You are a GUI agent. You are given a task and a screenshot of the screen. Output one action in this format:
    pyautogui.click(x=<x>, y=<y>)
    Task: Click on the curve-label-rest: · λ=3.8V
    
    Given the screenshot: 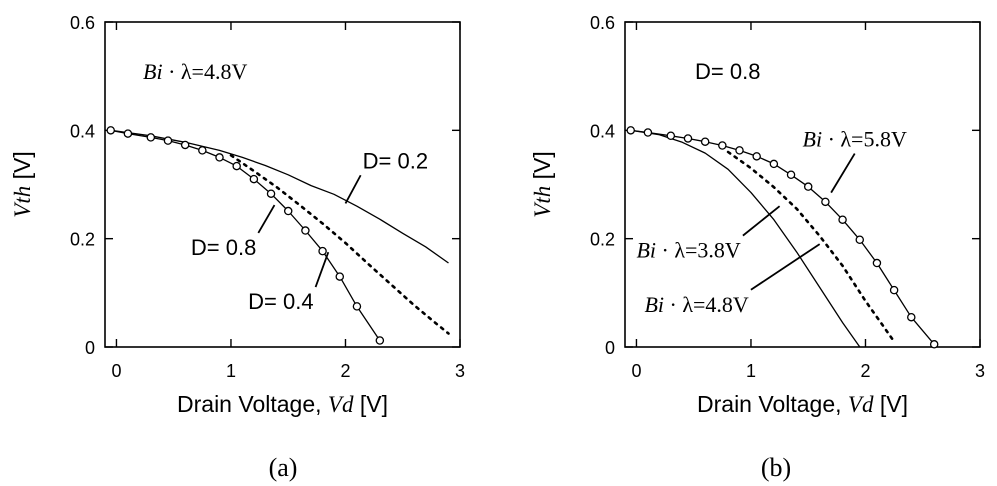 What is the action you would take?
    pyautogui.click(x=698, y=250)
    